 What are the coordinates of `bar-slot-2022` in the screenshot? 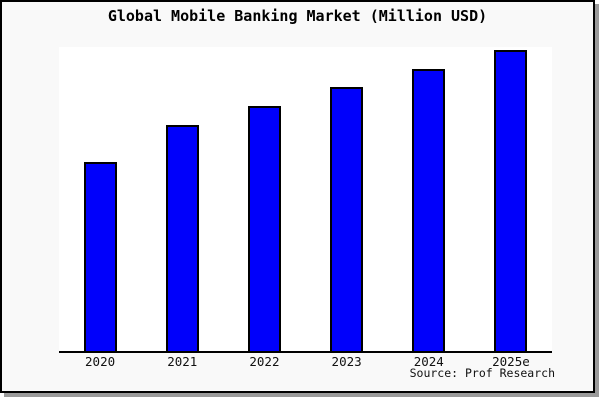 It's located at (264, 199).